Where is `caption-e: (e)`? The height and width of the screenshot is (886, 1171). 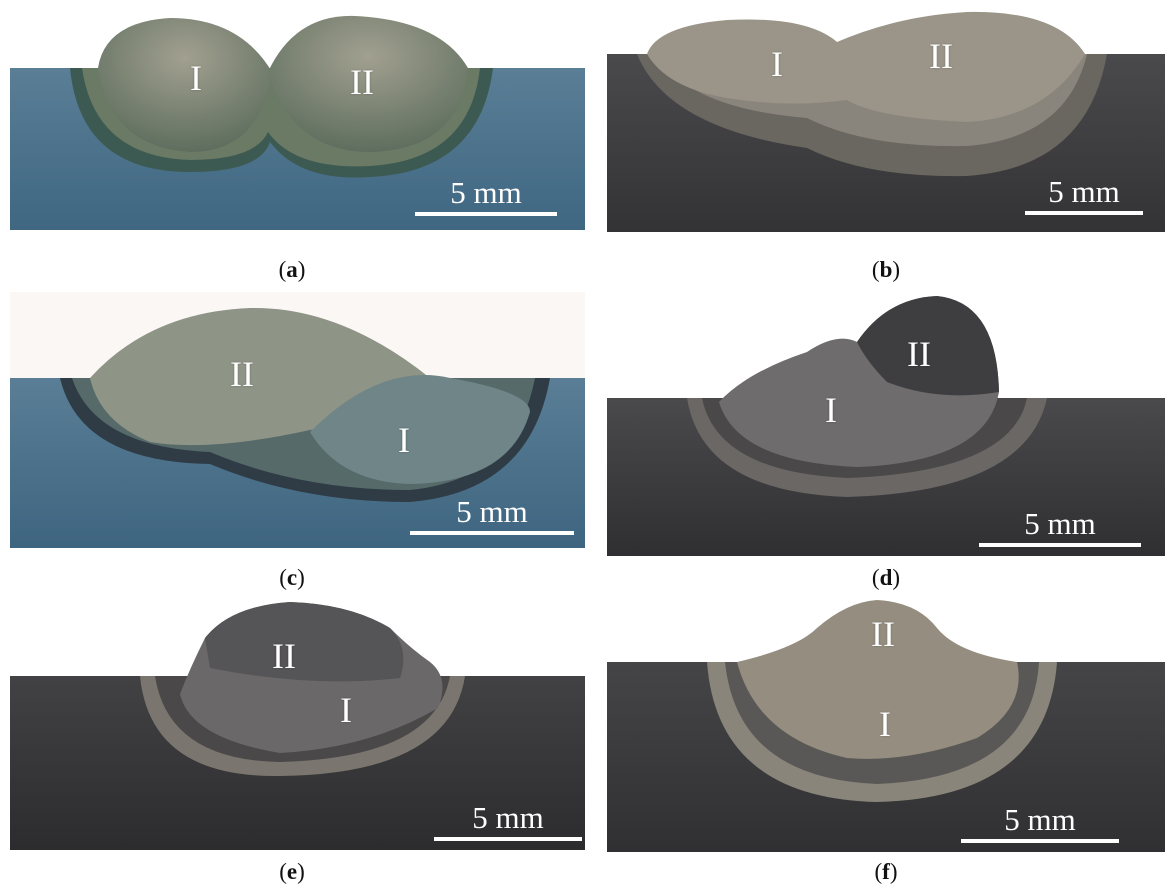
caption-e: (e) is located at coordinates (292, 871).